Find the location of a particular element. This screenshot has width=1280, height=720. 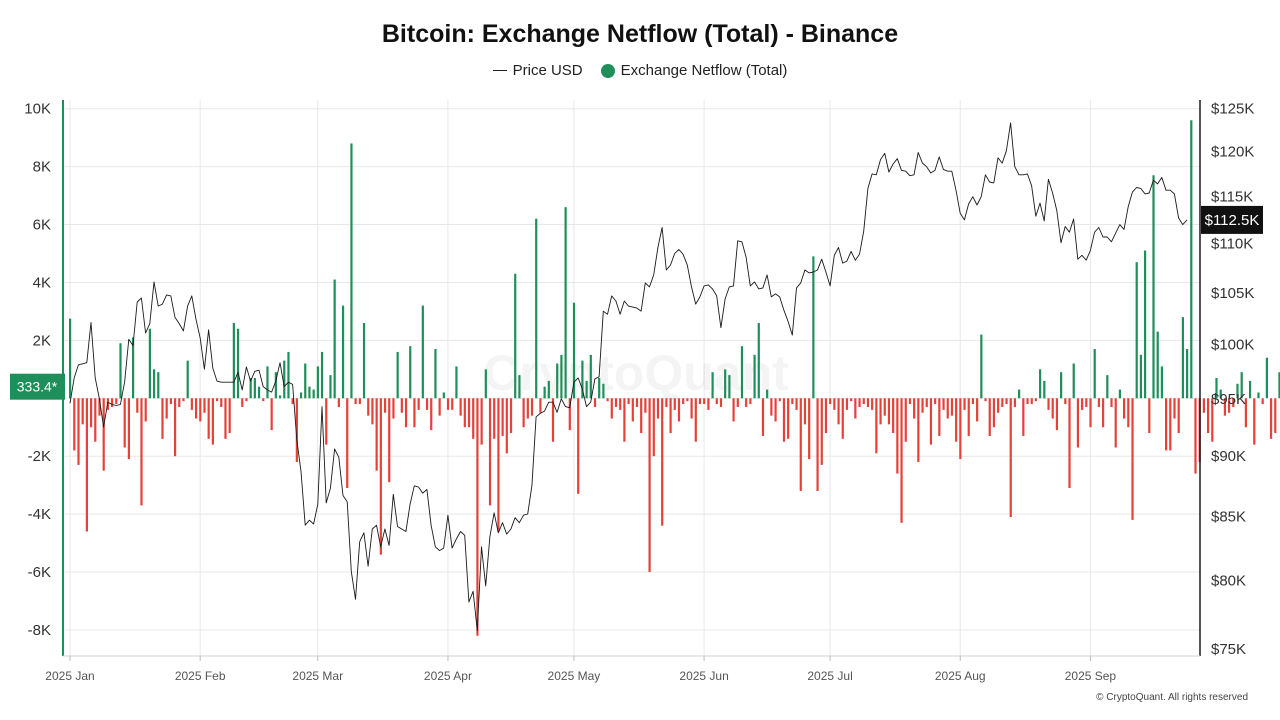

right-tick-label: $100K is located at coordinates (1232, 345).